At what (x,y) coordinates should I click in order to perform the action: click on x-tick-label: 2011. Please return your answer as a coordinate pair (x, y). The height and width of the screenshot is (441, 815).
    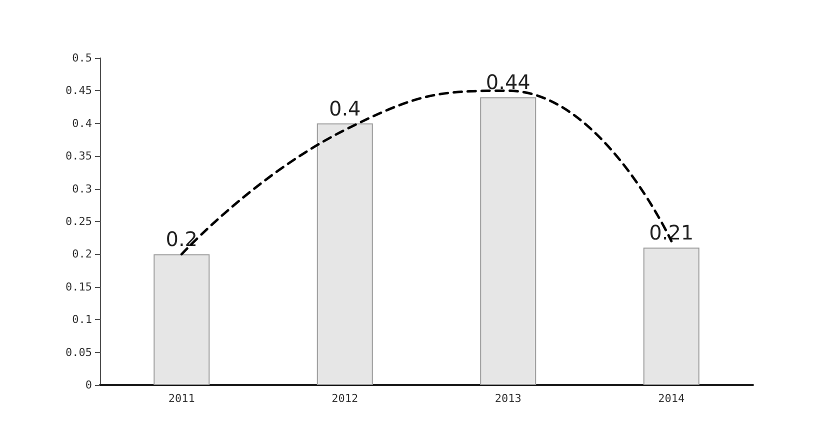
    Looking at the image, I should click on (181, 398).